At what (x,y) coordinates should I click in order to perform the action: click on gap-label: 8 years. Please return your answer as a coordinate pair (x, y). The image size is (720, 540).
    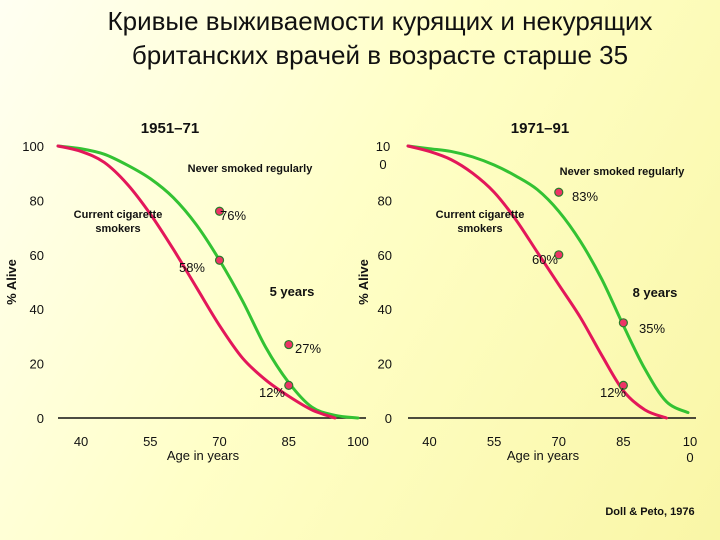
    Looking at the image, I should click on (655, 292).